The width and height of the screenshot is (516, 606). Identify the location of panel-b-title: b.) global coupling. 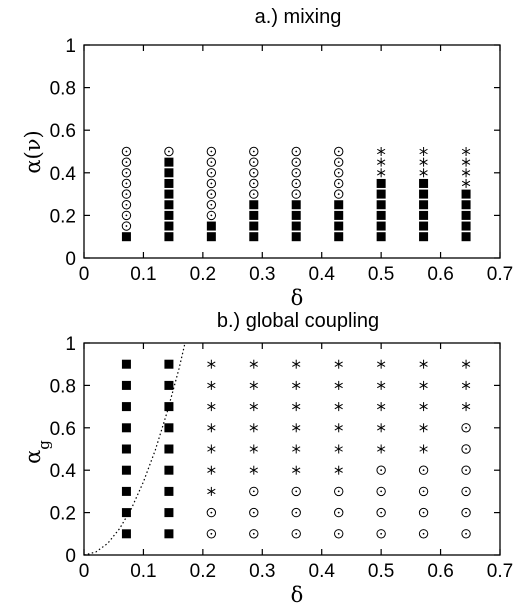
(298, 321).